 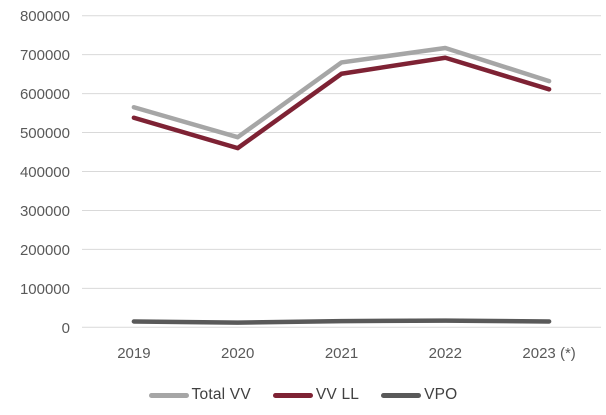 I want to click on legend-swatch-total-vv-icon, so click(x=168, y=395).